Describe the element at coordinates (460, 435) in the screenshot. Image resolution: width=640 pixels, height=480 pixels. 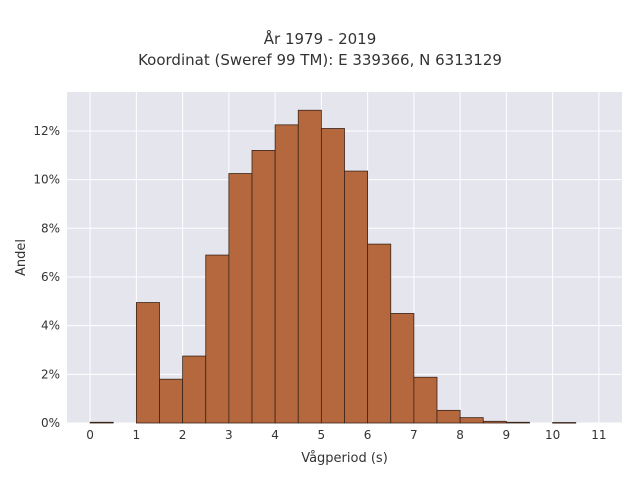
I see `x-tick-label: 8` at that location.